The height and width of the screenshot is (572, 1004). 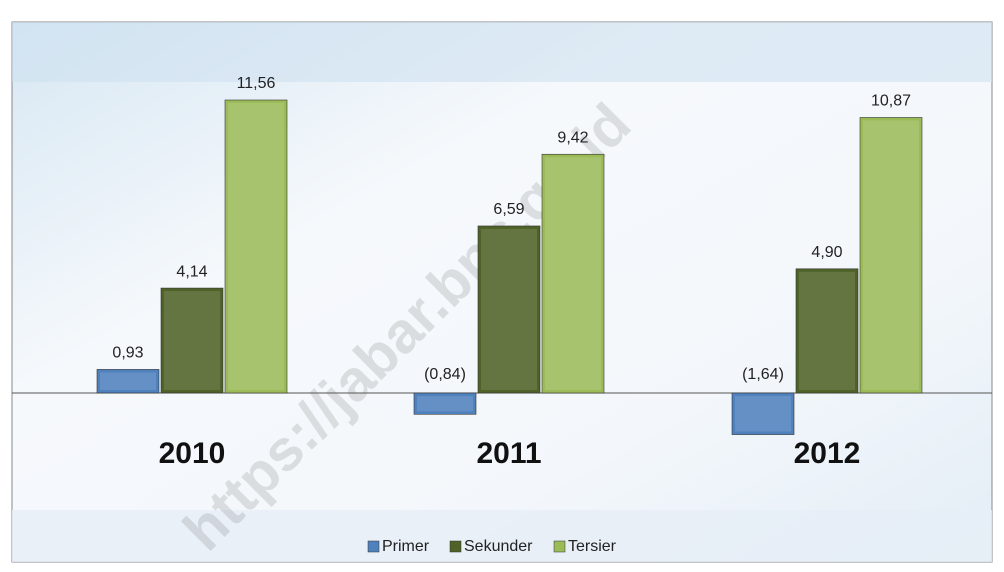 I want to click on value-label: 0,93, so click(x=127, y=353).